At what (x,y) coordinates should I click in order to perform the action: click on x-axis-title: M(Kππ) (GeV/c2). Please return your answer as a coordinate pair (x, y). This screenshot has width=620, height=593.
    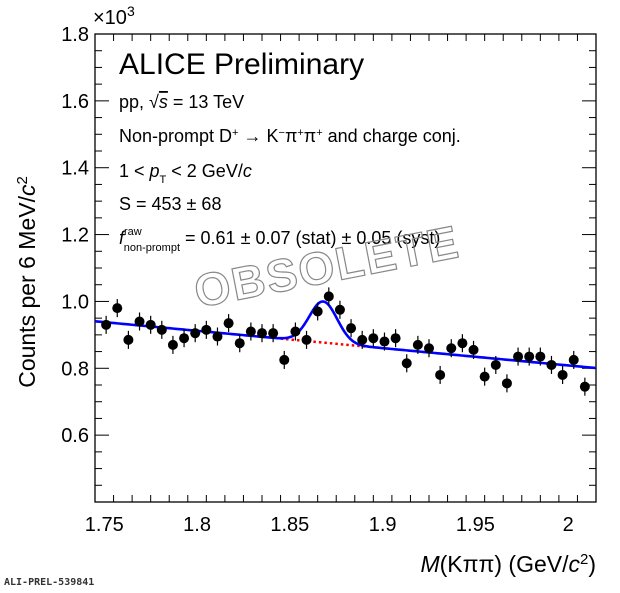
    Looking at the image, I should click on (508, 564).